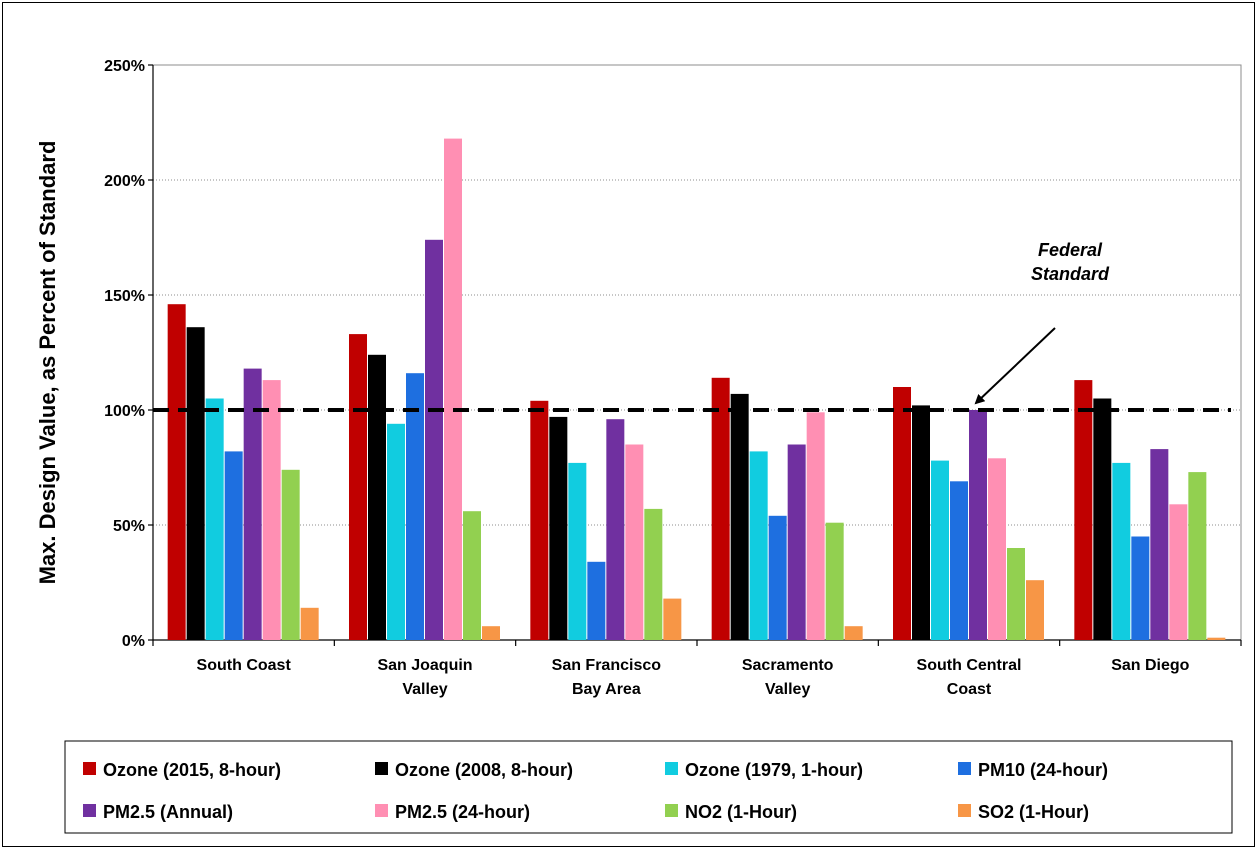 The height and width of the screenshot is (854, 1259). Describe the element at coordinates (1150, 665) in the screenshot. I see `x-tick-label: San Diego` at that location.